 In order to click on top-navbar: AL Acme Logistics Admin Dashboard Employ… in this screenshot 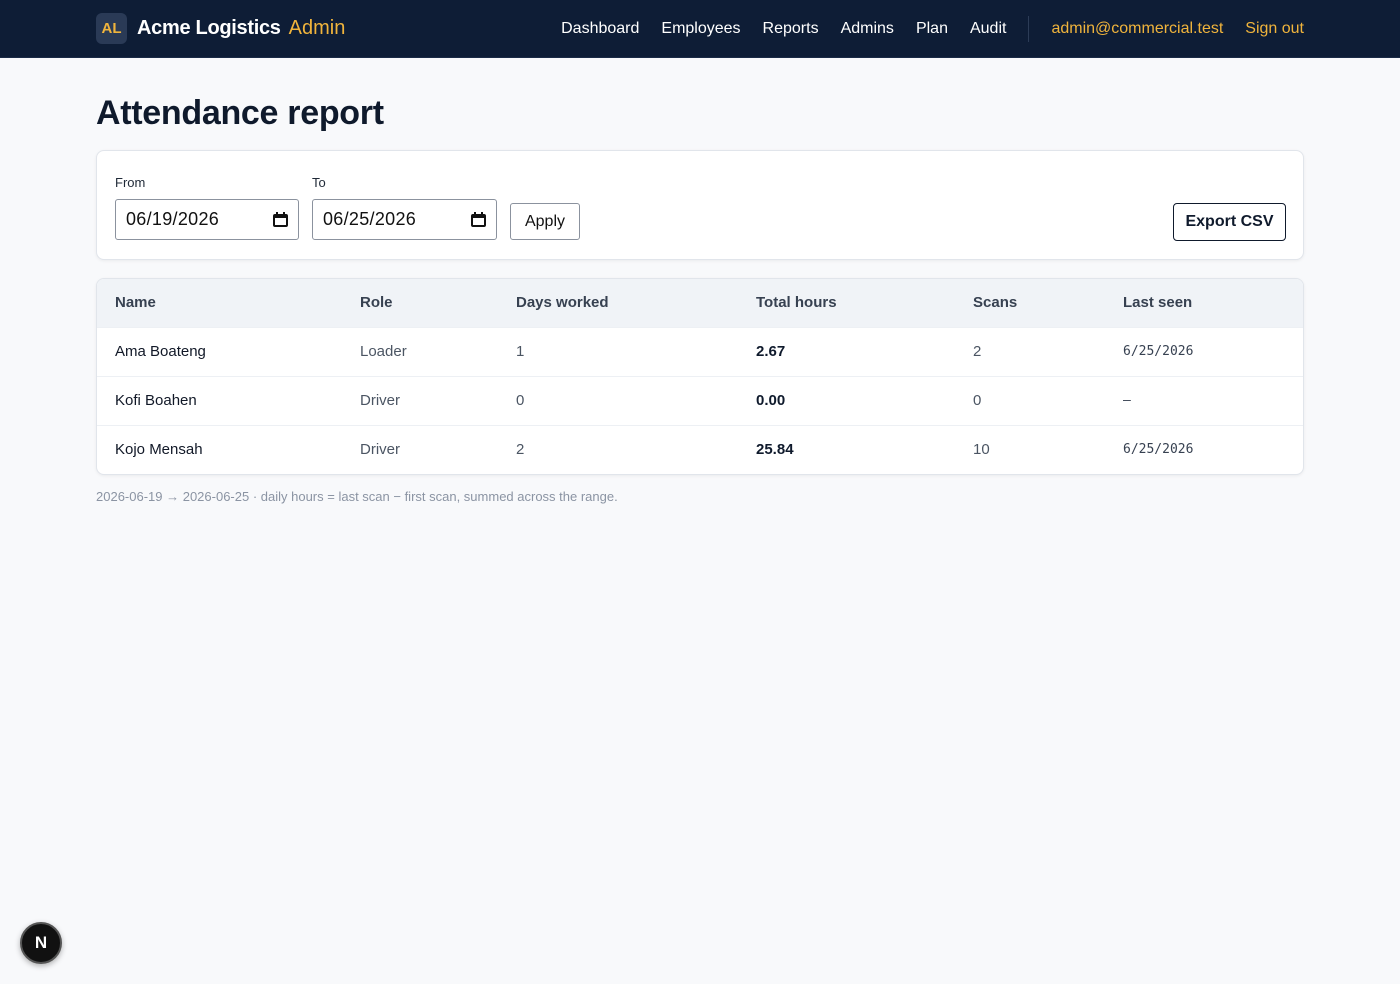, I will do `click(700, 29)`.